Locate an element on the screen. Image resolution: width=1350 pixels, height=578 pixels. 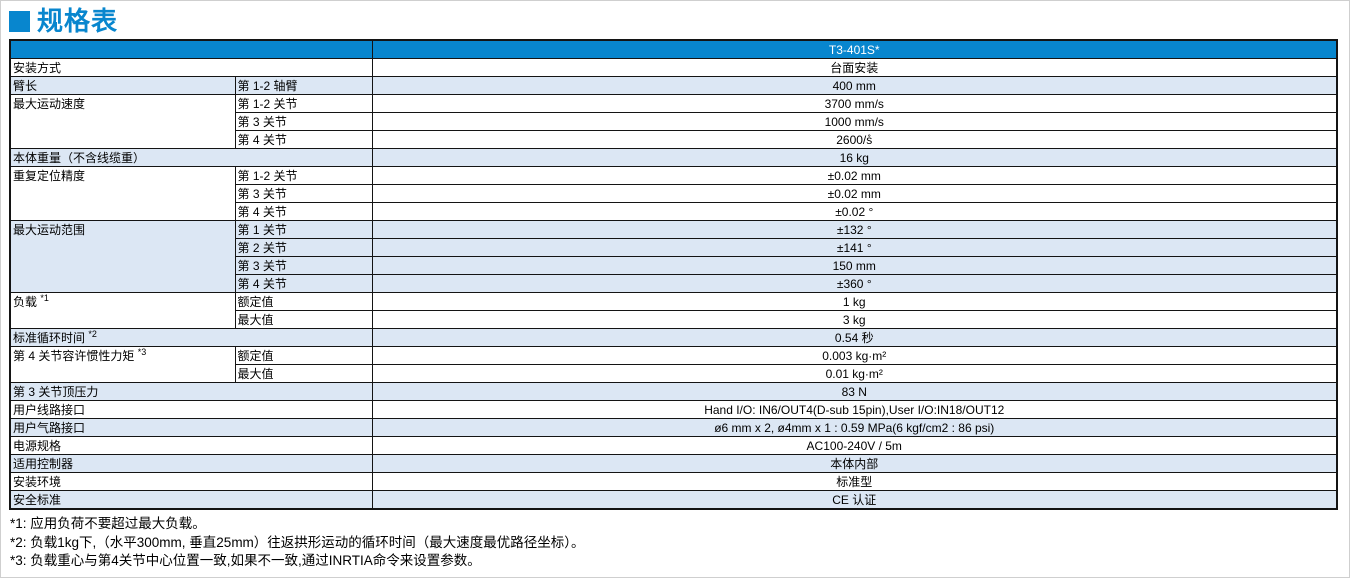
table-row: 最大运动范围第 1 关节 ±132 ° is located at coordinates (673, 256).